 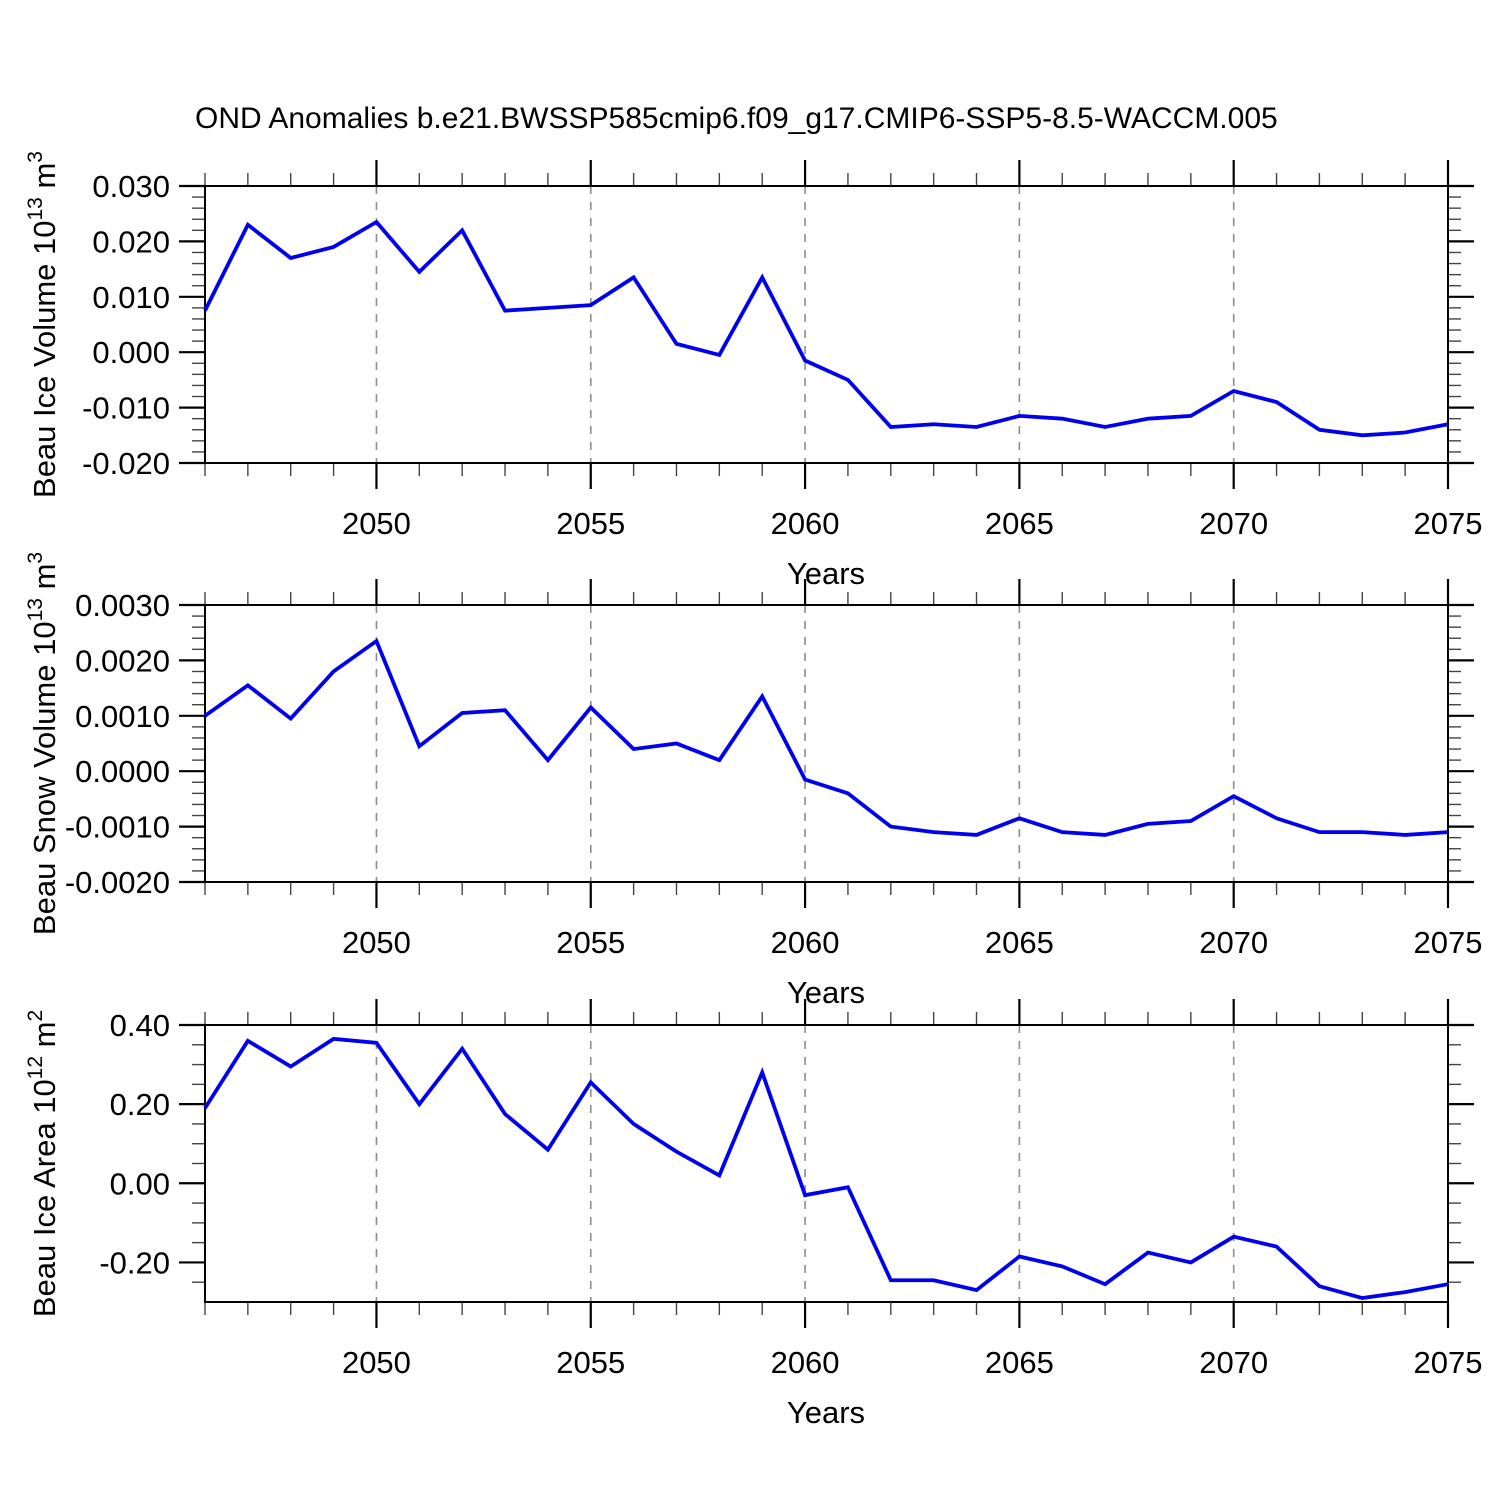 I want to click on y-tick-labels: 0.40 0.20 0.00 -0.20, so click(x=134, y=1144).